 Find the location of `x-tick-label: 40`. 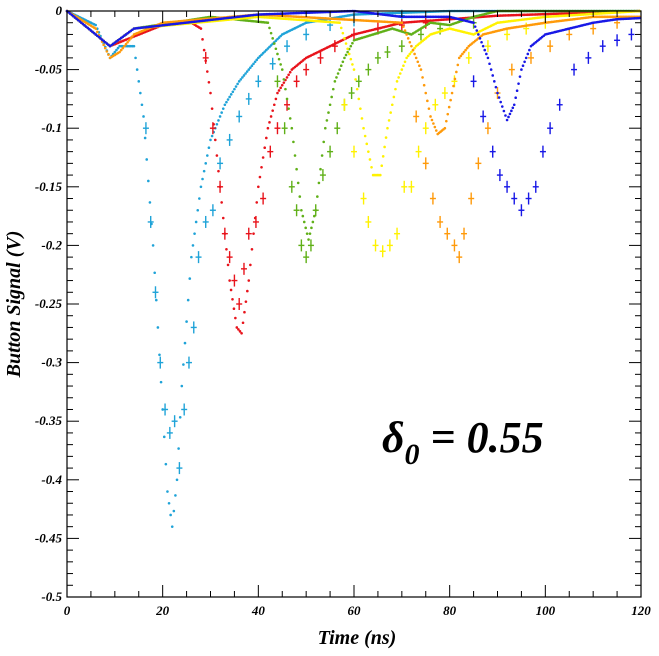

x-tick-label: 40 is located at coordinates (258, 610).